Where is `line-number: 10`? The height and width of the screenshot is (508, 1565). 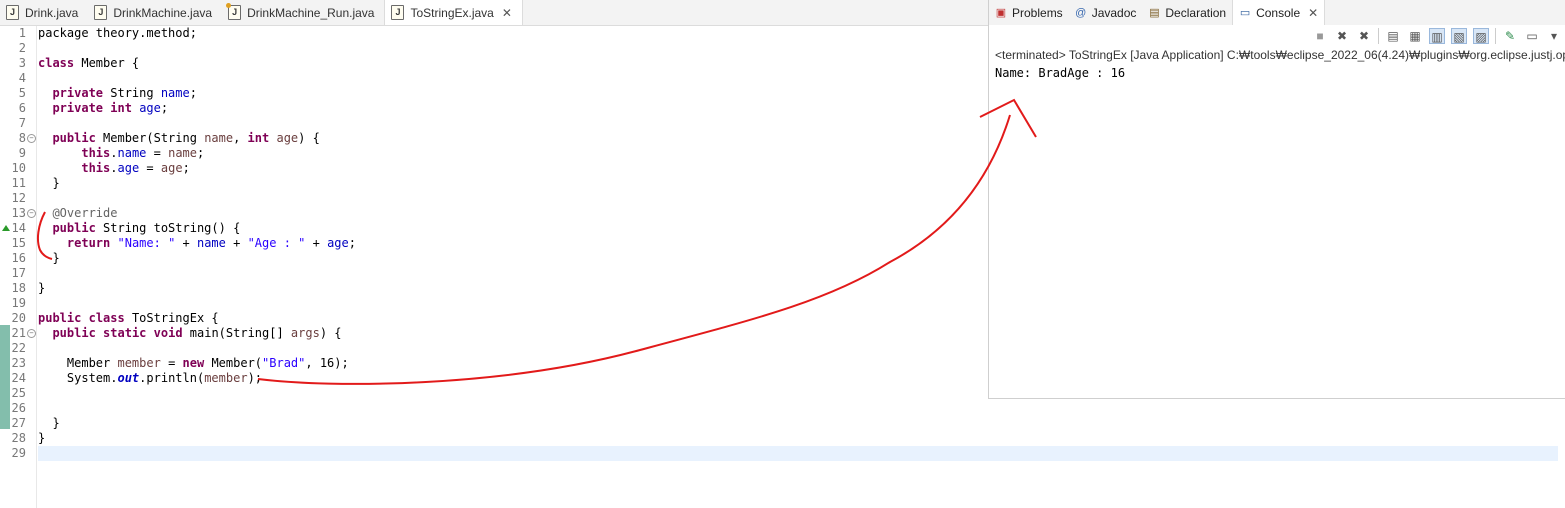 line-number: 10 is located at coordinates (18, 168).